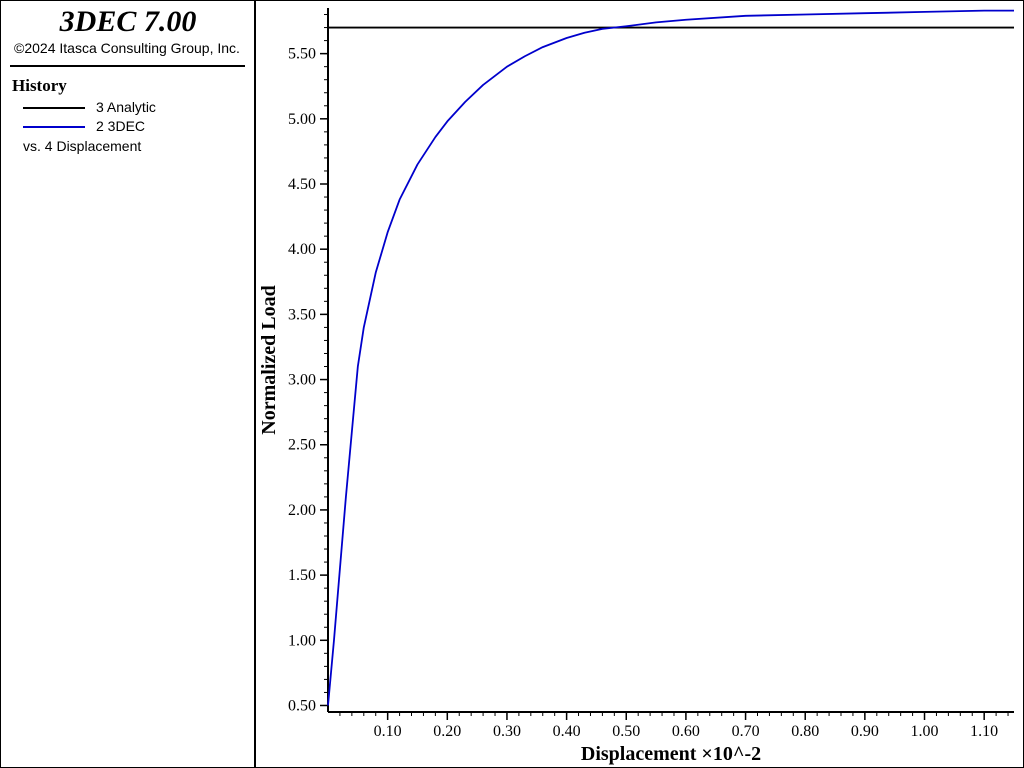 The height and width of the screenshot is (768, 1024). I want to click on y-tick-label: 2.50, so click(302, 445).